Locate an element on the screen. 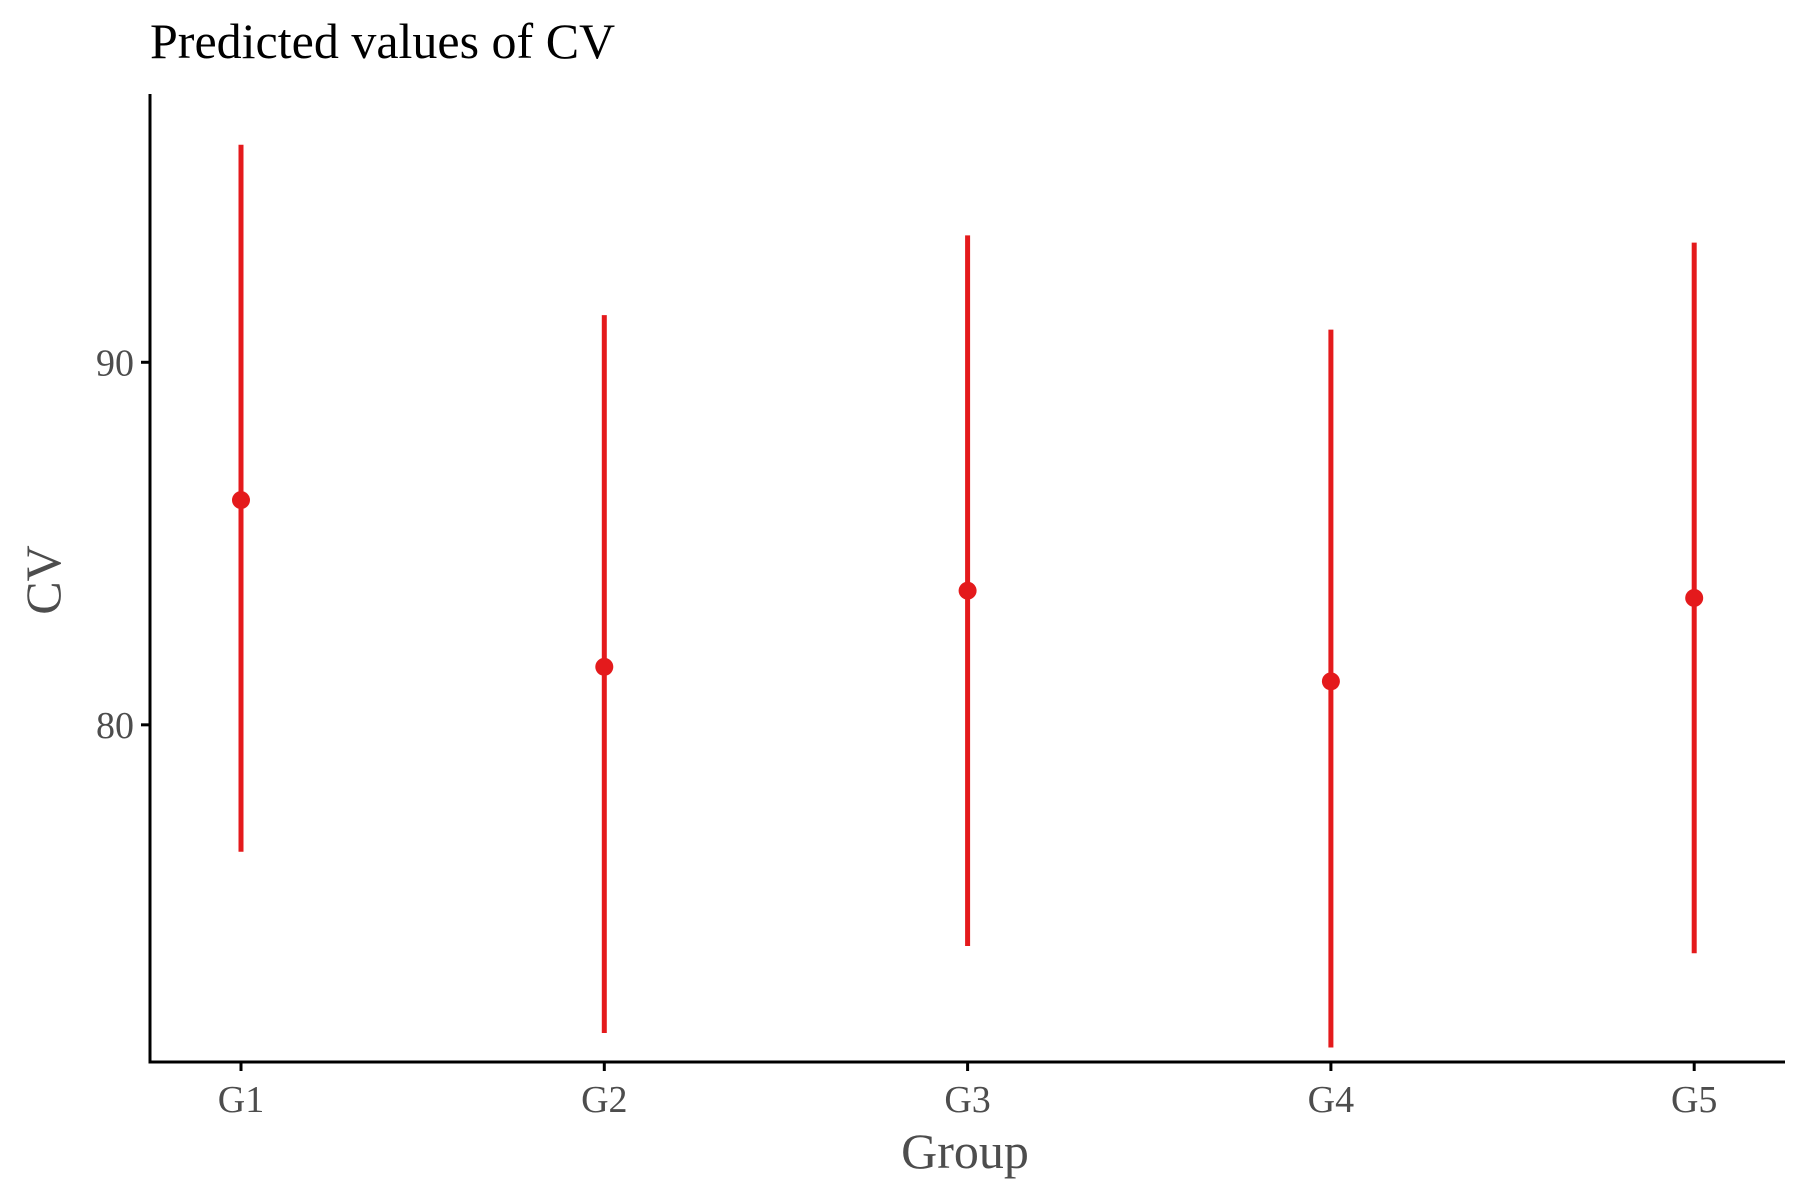 This screenshot has width=1800, height=1200. y-axis-title: CV is located at coordinates (43, 579).